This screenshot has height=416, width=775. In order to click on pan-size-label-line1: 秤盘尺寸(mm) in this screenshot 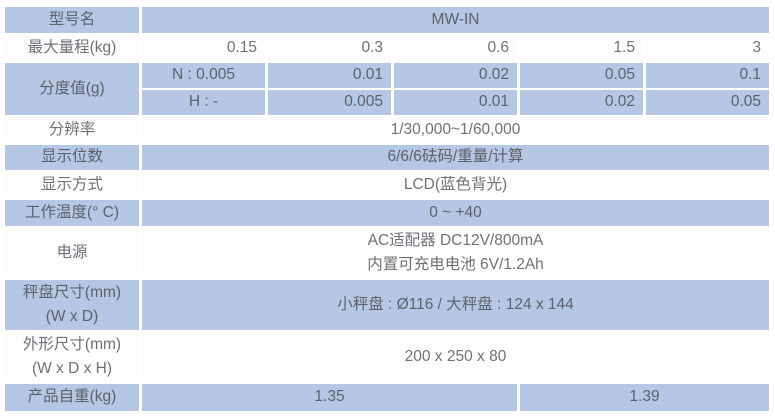, I will do `click(72, 292)`.